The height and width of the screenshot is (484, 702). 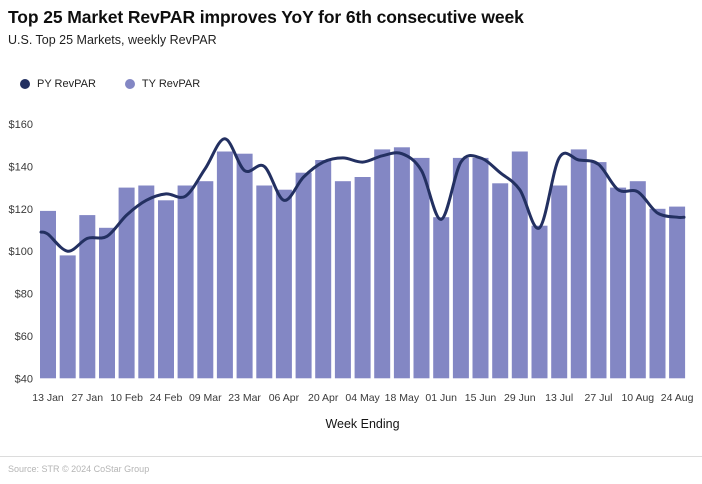 What do you see at coordinates (110, 84) in the screenshot?
I see `chart-legend: PY RevPAR TY RevPAR` at bounding box center [110, 84].